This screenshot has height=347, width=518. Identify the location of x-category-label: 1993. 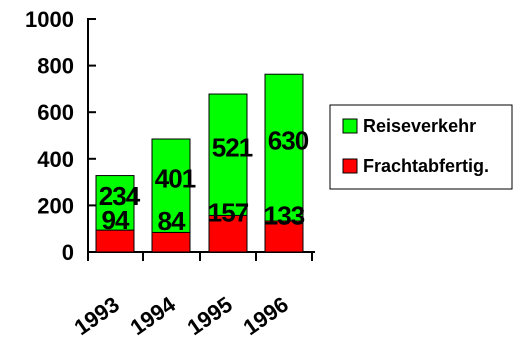
(96, 316).